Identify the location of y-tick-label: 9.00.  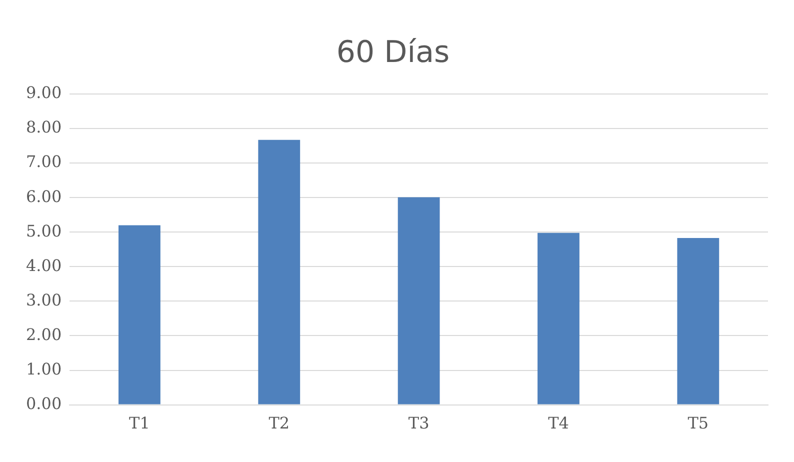
(44, 92).